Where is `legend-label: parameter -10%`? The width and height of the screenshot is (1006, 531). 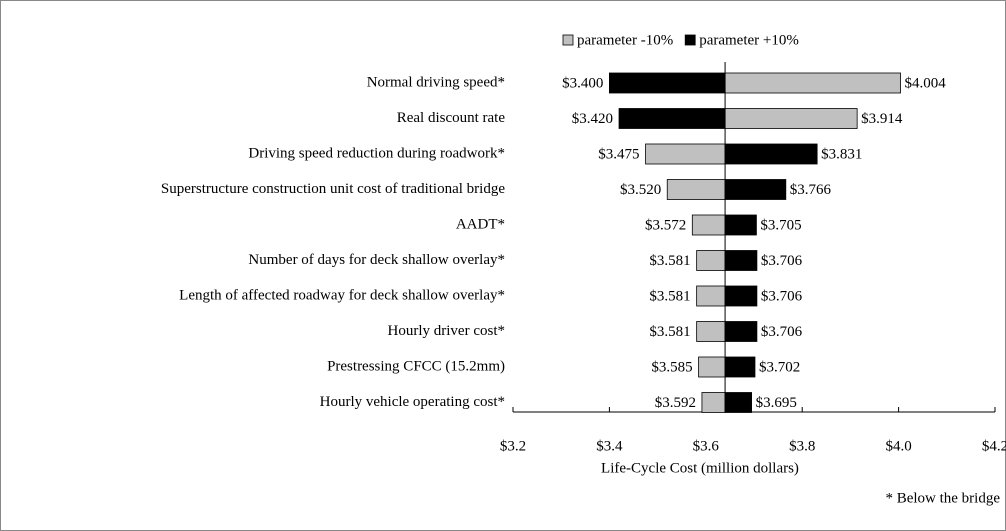
legend-label: parameter -10% is located at coordinates (625, 40).